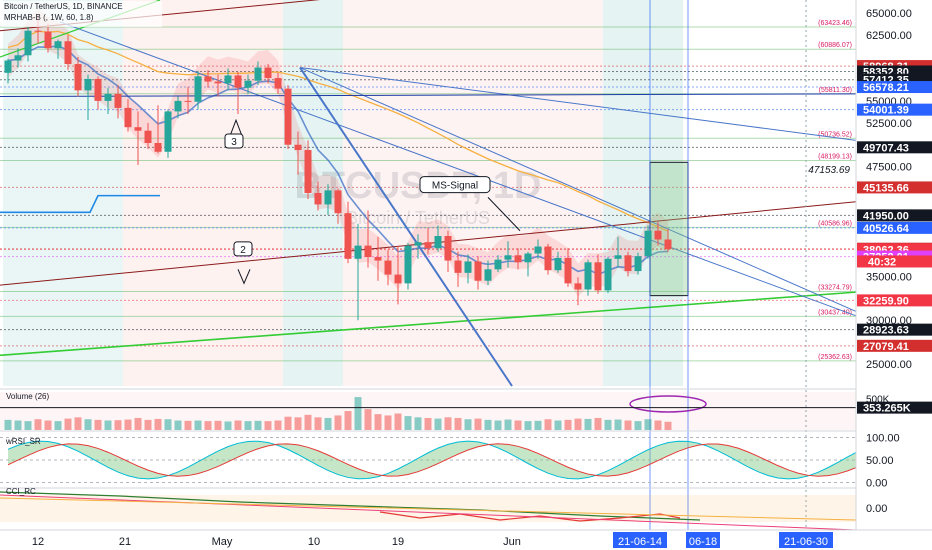 The height and width of the screenshot is (550, 932). Describe the element at coordinates (466, 539) in the screenshot. I see `time-axis: 12 21 May 10 19 Jun 21-06-14 06-18 21-06-30` at that location.